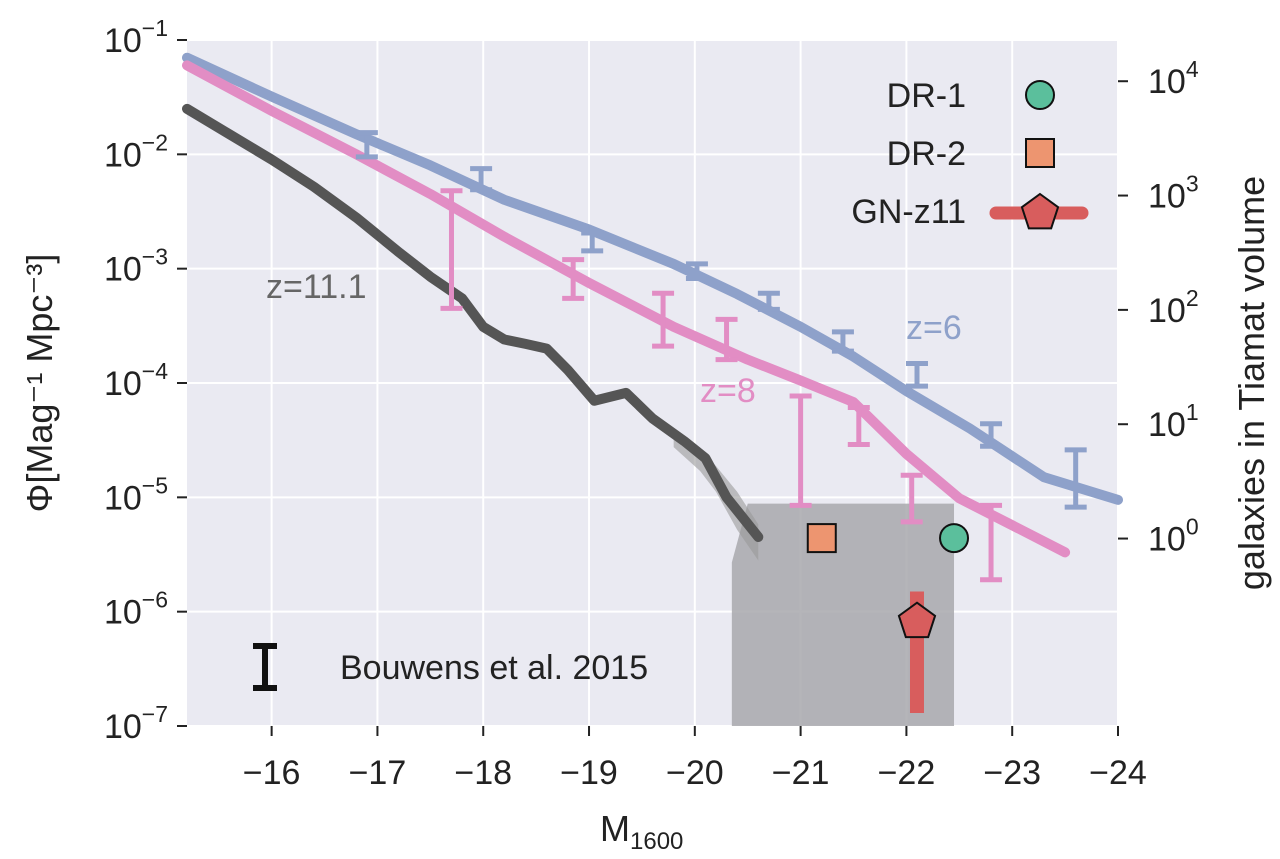 The image size is (1280, 859). Describe the element at coordinates (1040, 211) in the screenshot. I see `legend-marker-pentagon` at that location.